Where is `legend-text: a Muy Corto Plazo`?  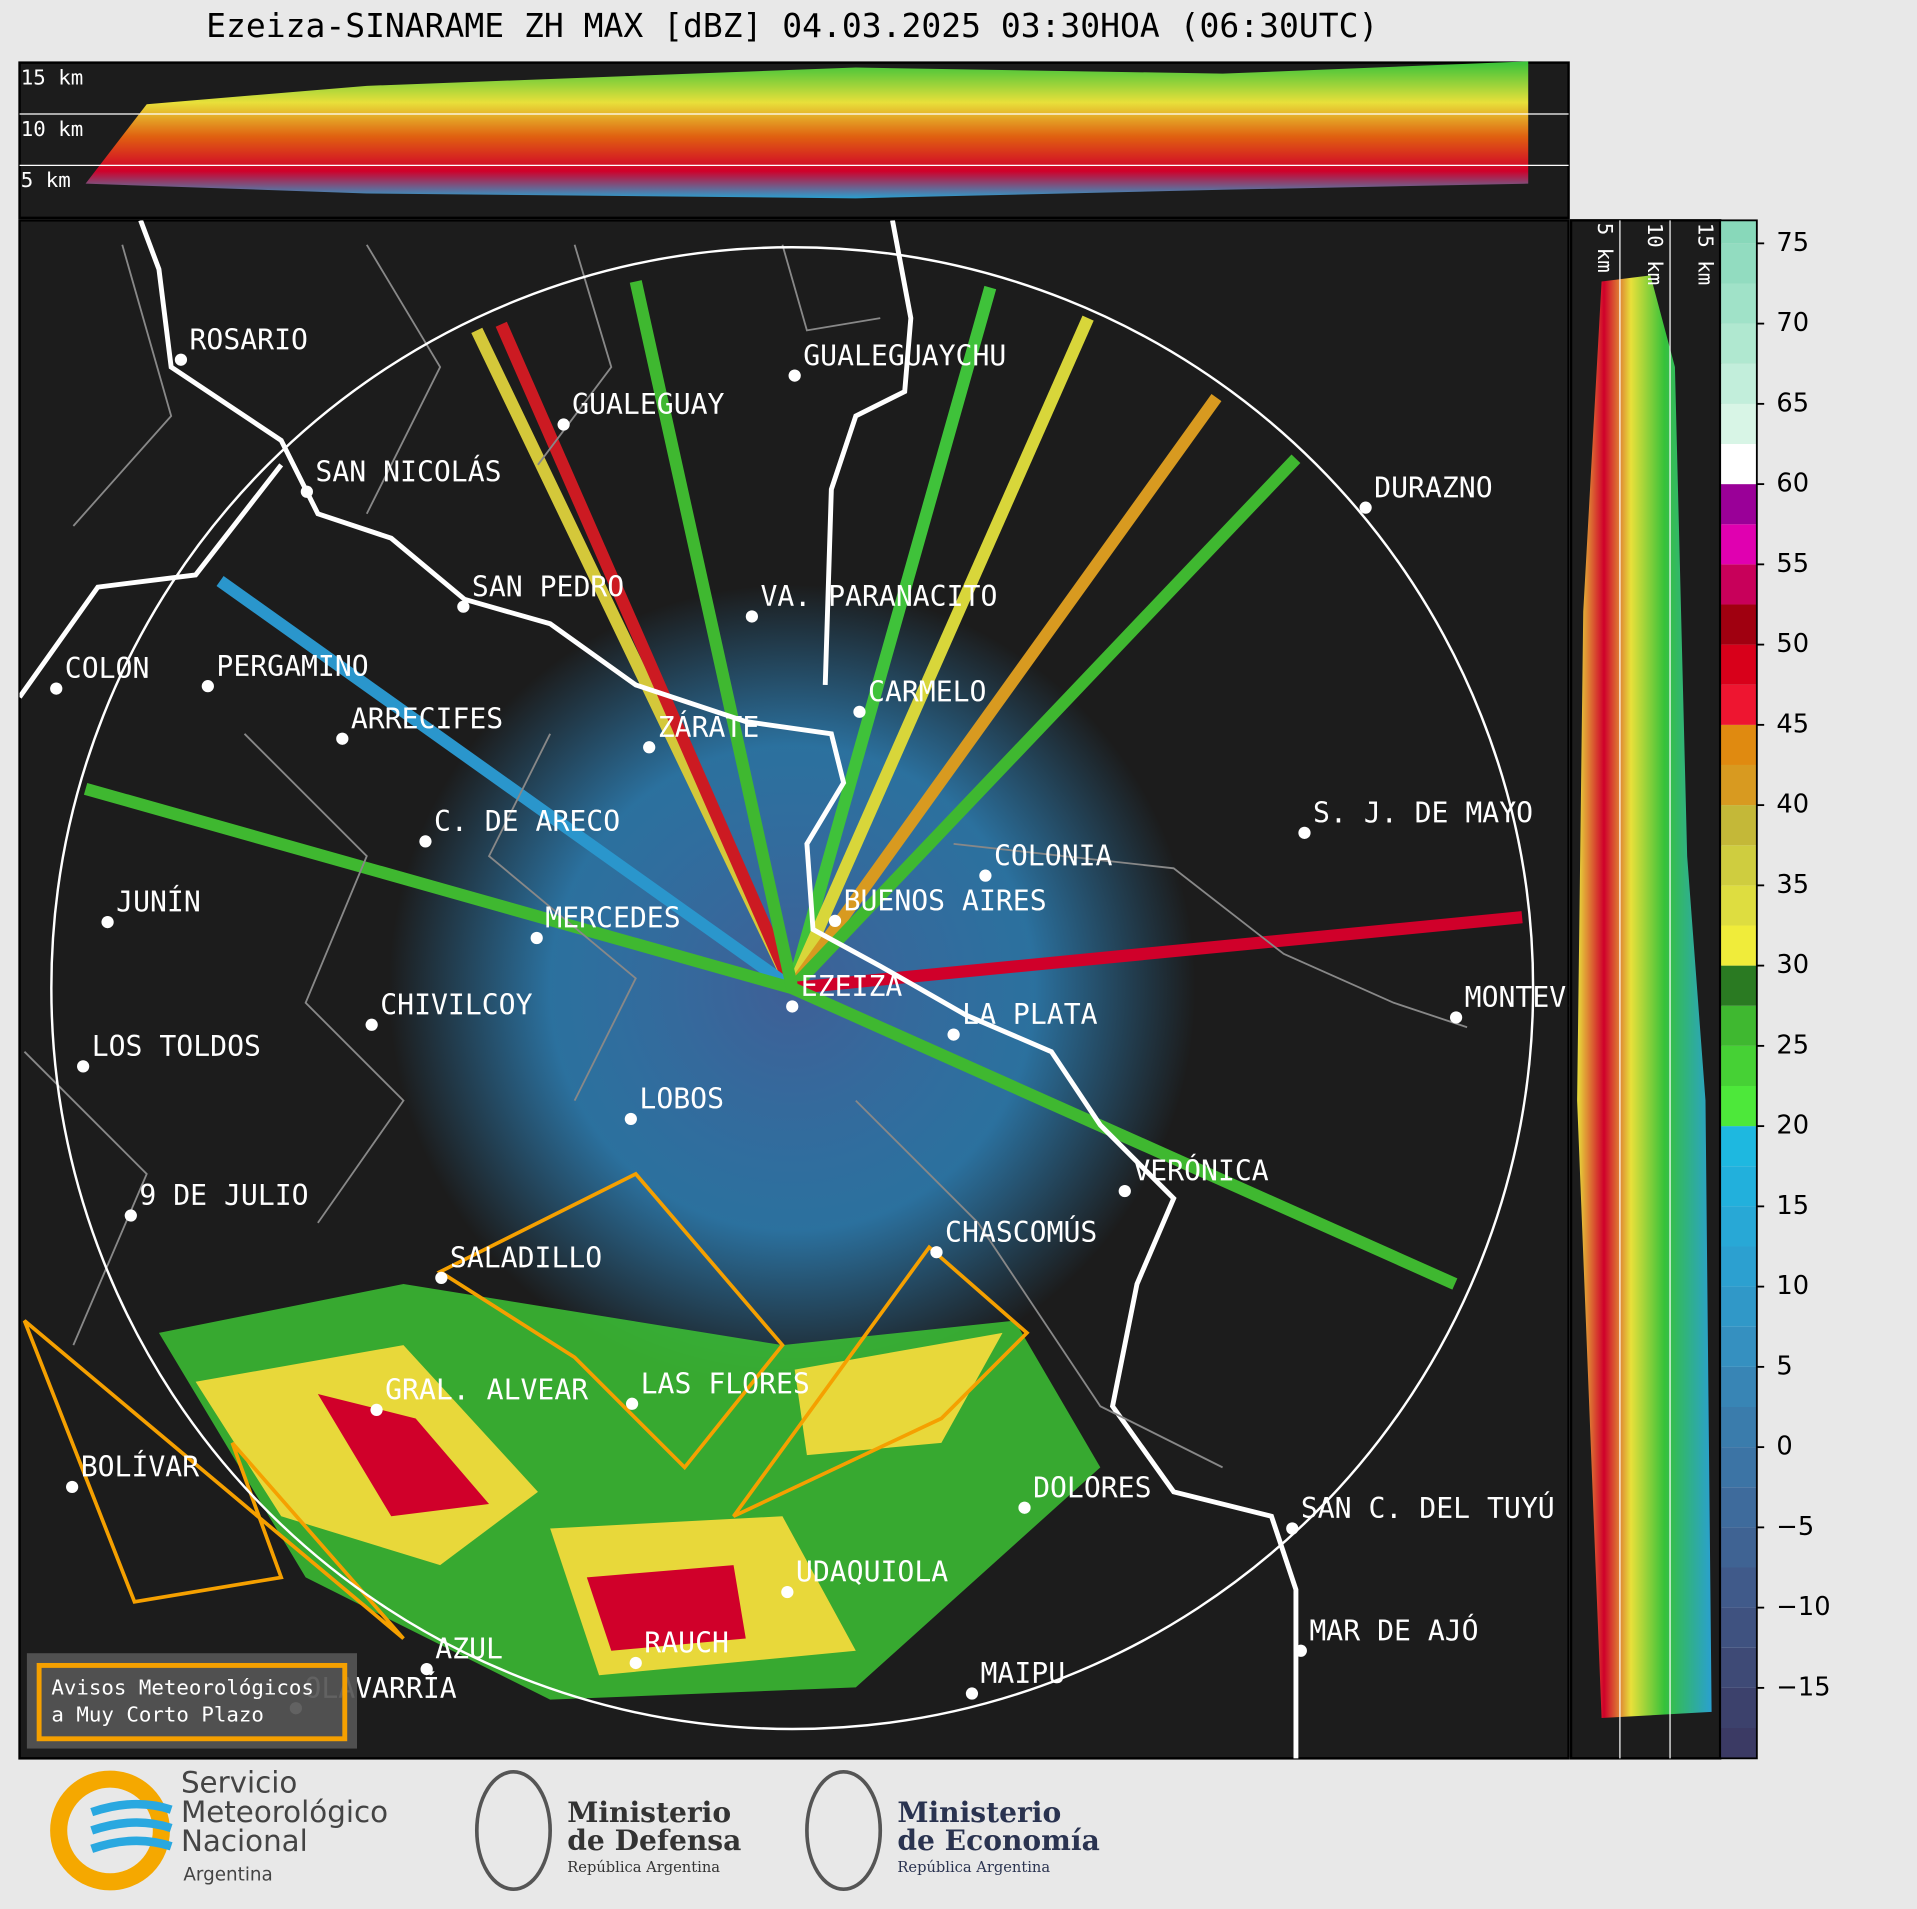 legend-text: a Muy Corto Plazo is located at coordinates (157, 1715).